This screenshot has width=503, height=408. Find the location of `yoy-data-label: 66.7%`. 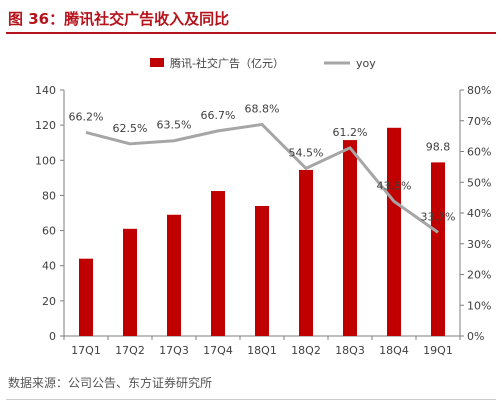

yoy-data-label: 66.7% is located at coordinates (218, 115).